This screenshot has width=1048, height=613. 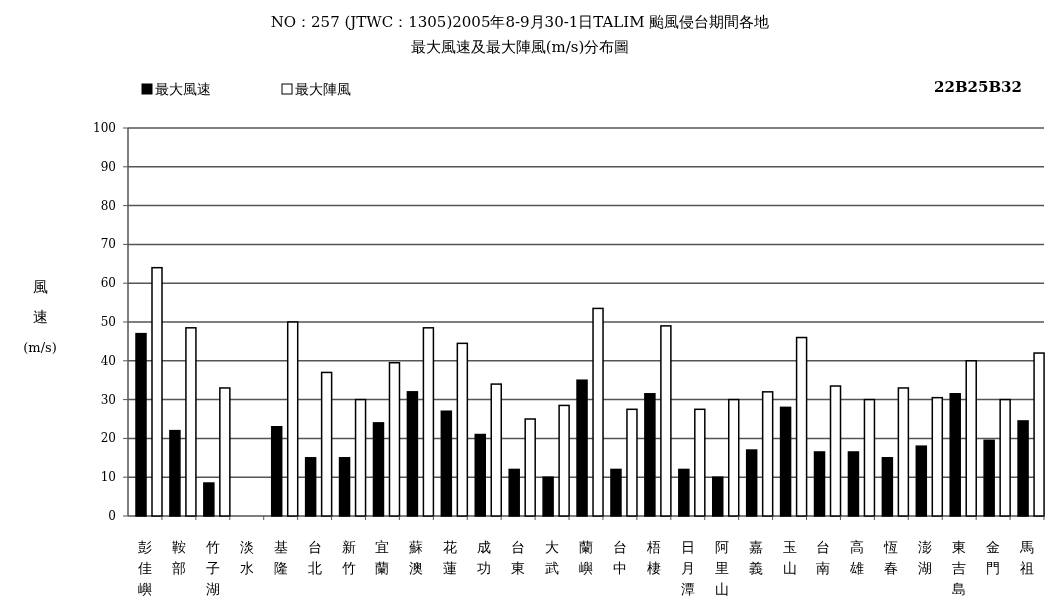 I want to click on y-tick-label: 50, so click(x=108, y=322).